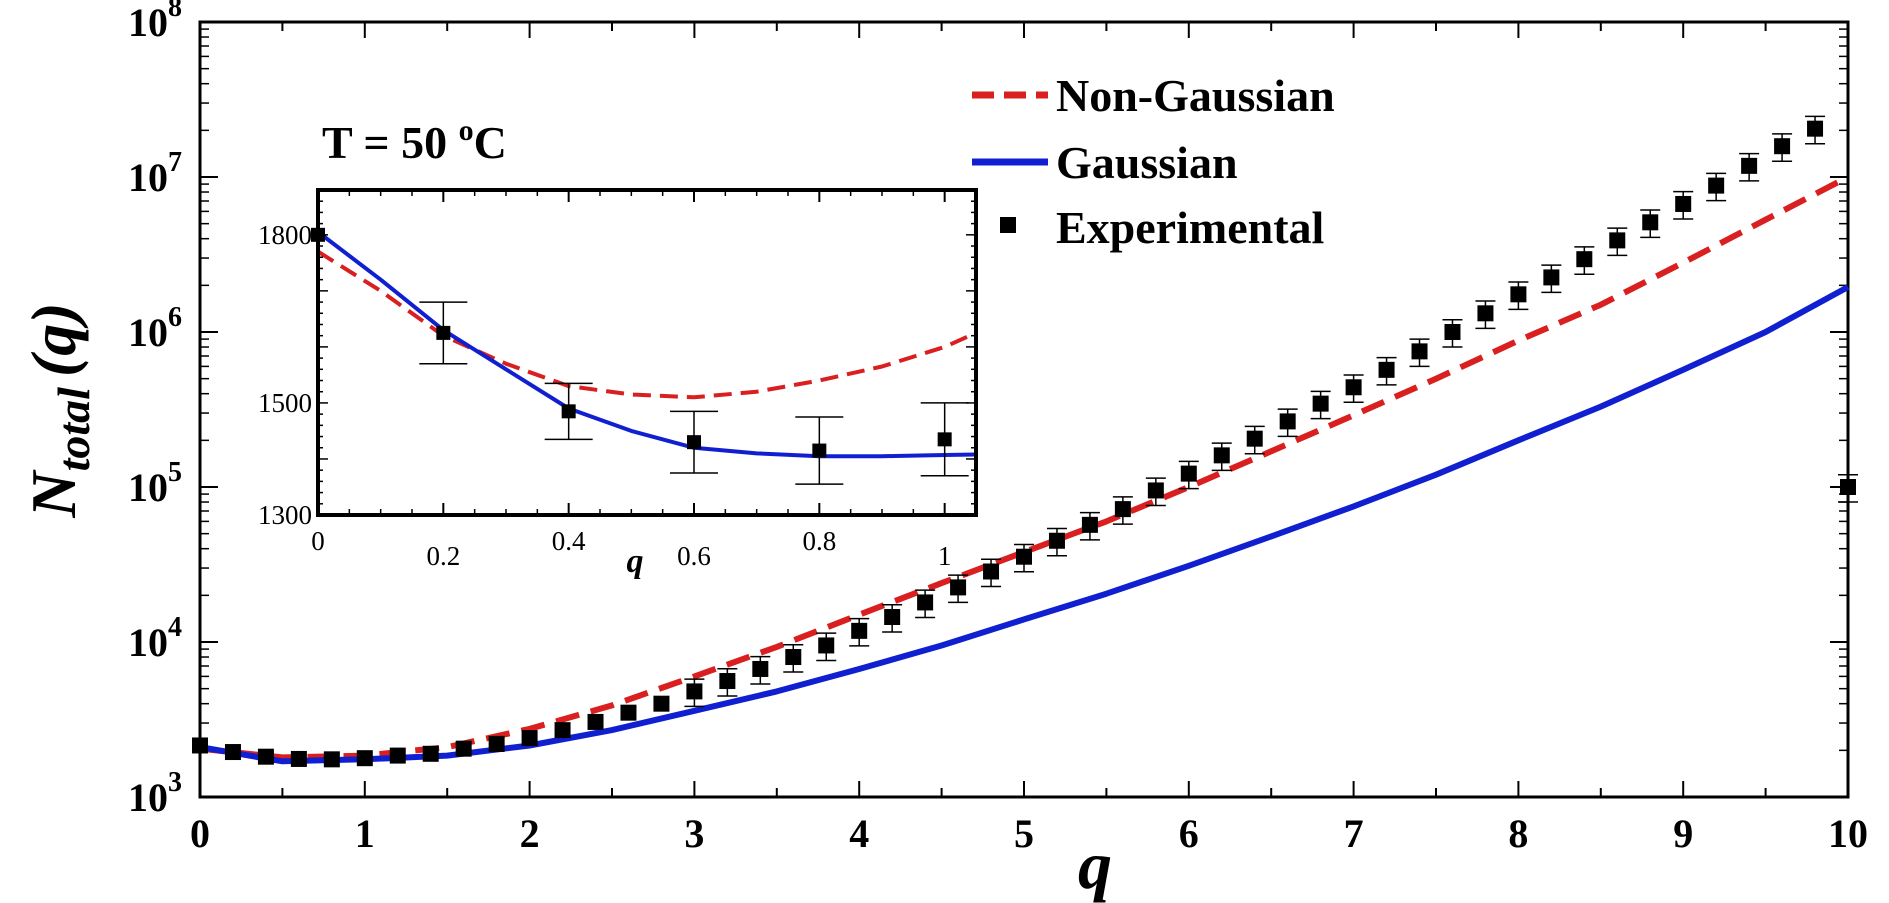  What do you see at coordinates (1024, 833) in the screenshot?
I see `x-tick-label-5: 5` at bounding box center [1024, 833].